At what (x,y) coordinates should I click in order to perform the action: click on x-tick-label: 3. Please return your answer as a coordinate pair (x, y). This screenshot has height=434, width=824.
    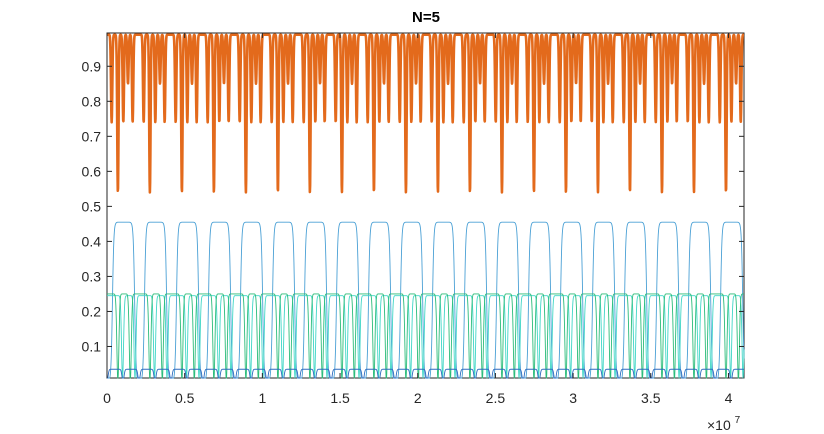
    Looking at the image, I should click on (573, 398).